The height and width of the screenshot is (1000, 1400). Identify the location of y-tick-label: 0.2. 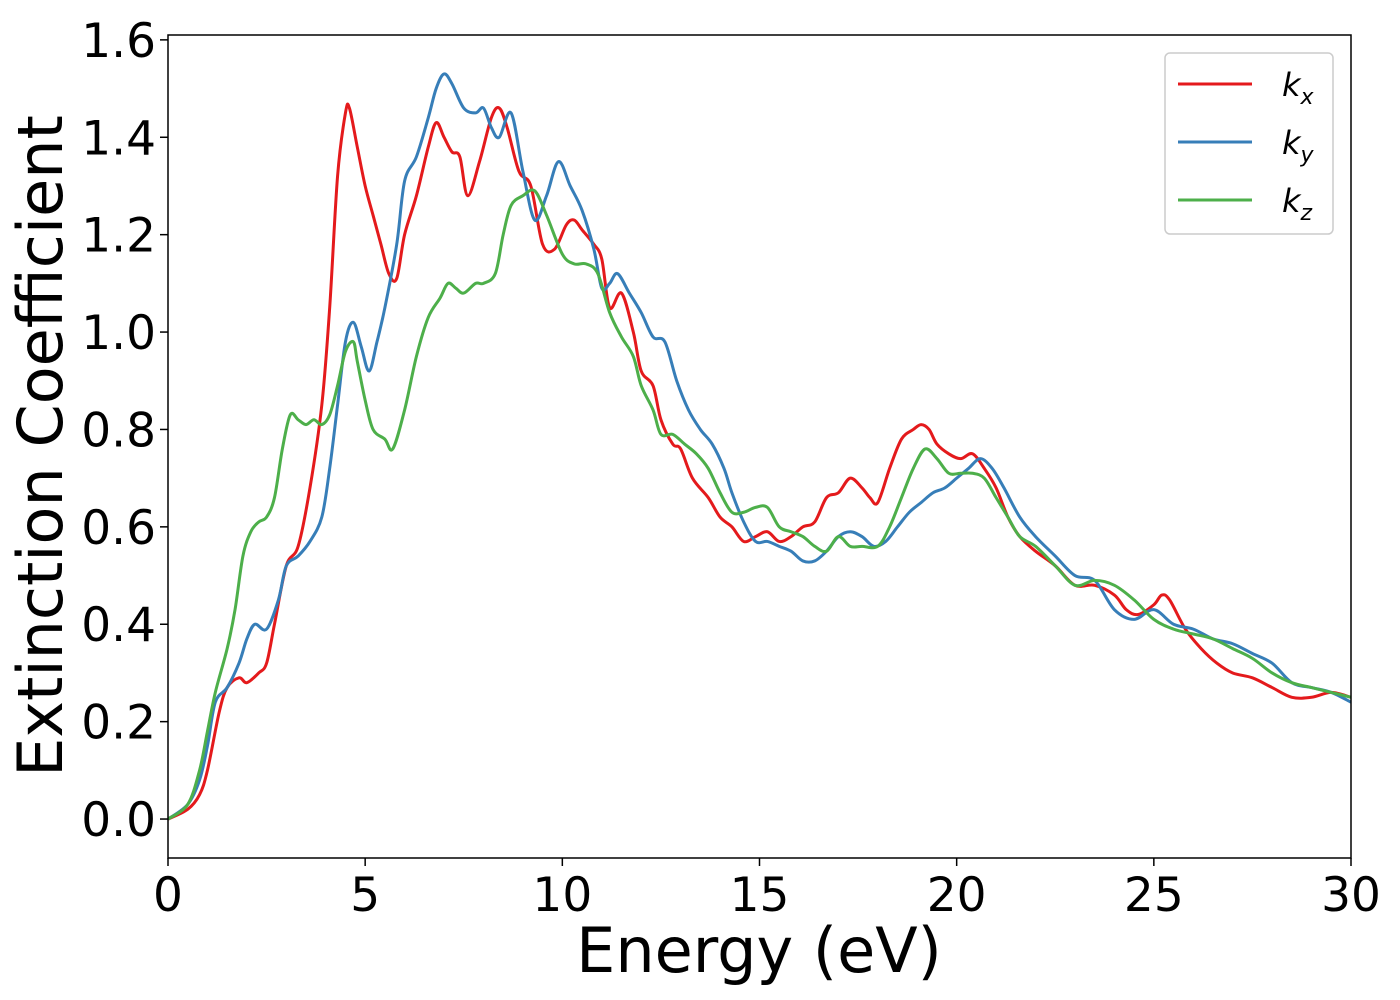
(118, 723).